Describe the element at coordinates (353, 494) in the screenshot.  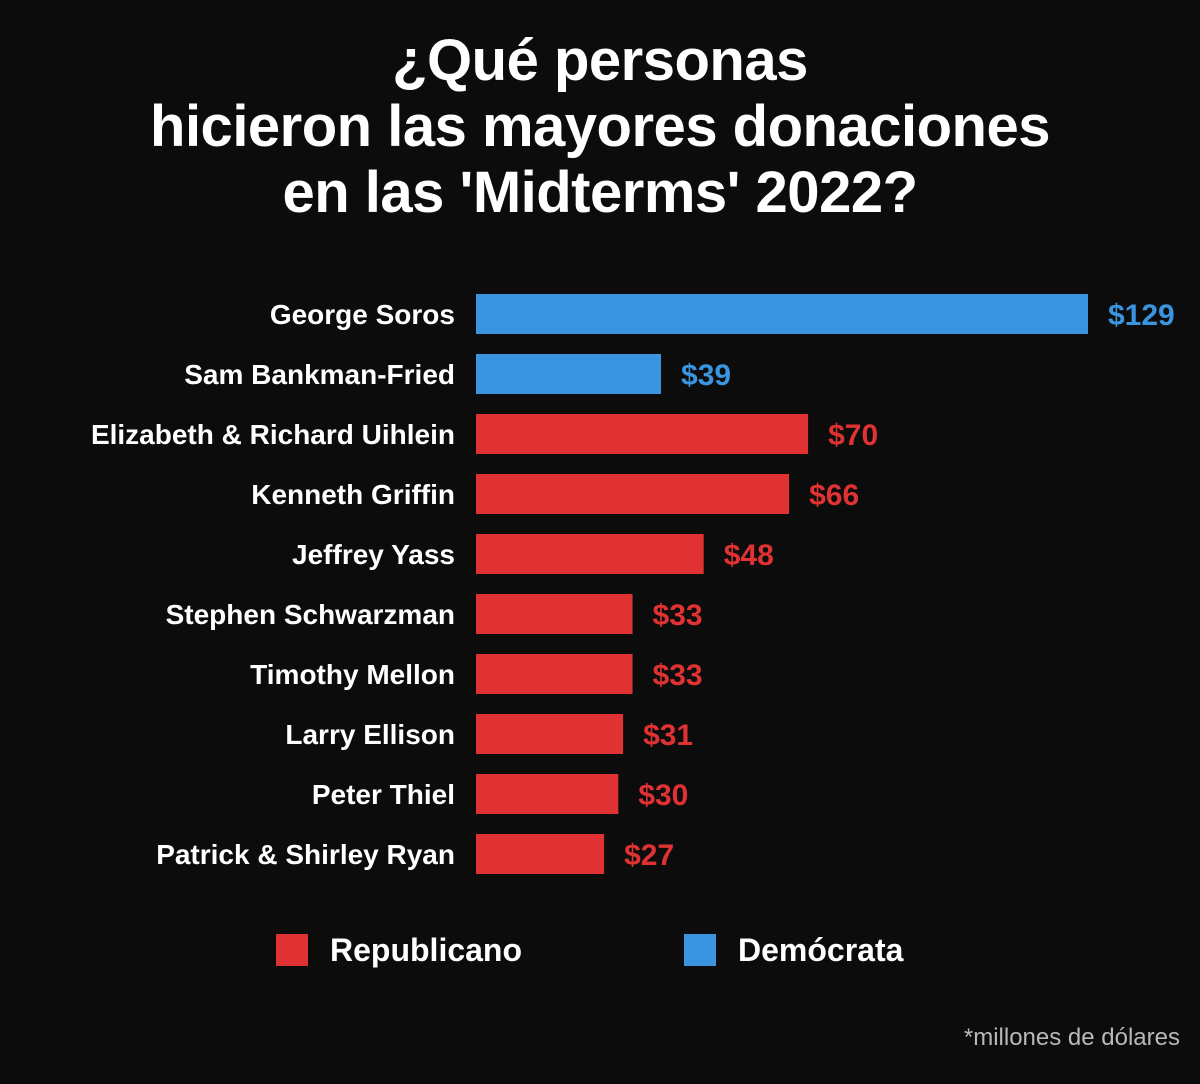
I see `category-label: Kenneth Griffin` at that location.